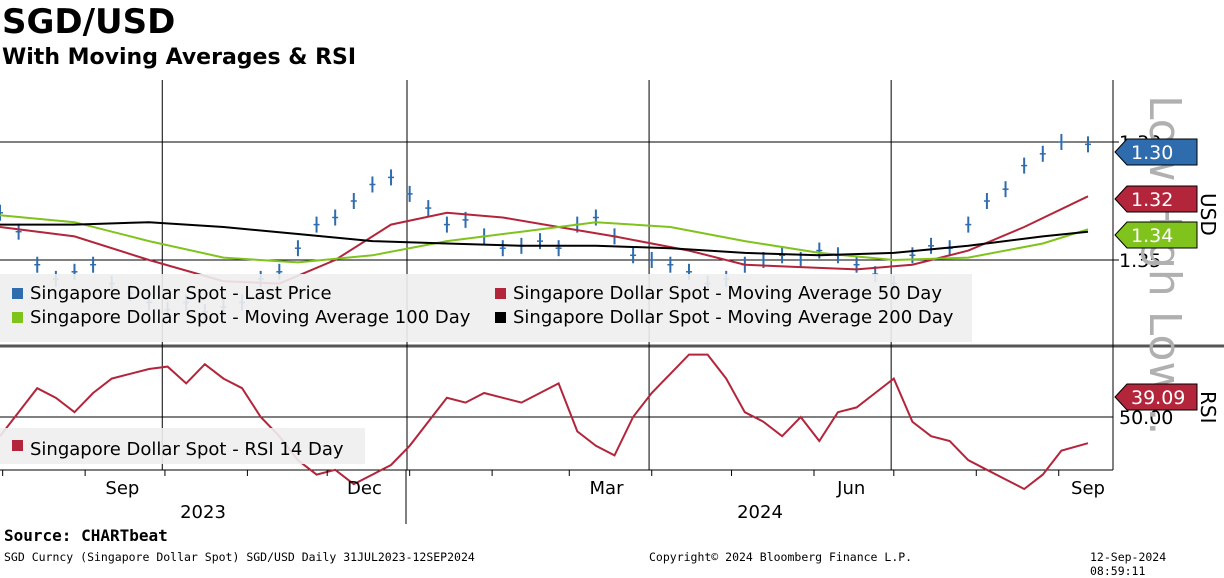 This screenshot has width=1224, height=578. I want to click on ma100-flag, so click(1156, 235).